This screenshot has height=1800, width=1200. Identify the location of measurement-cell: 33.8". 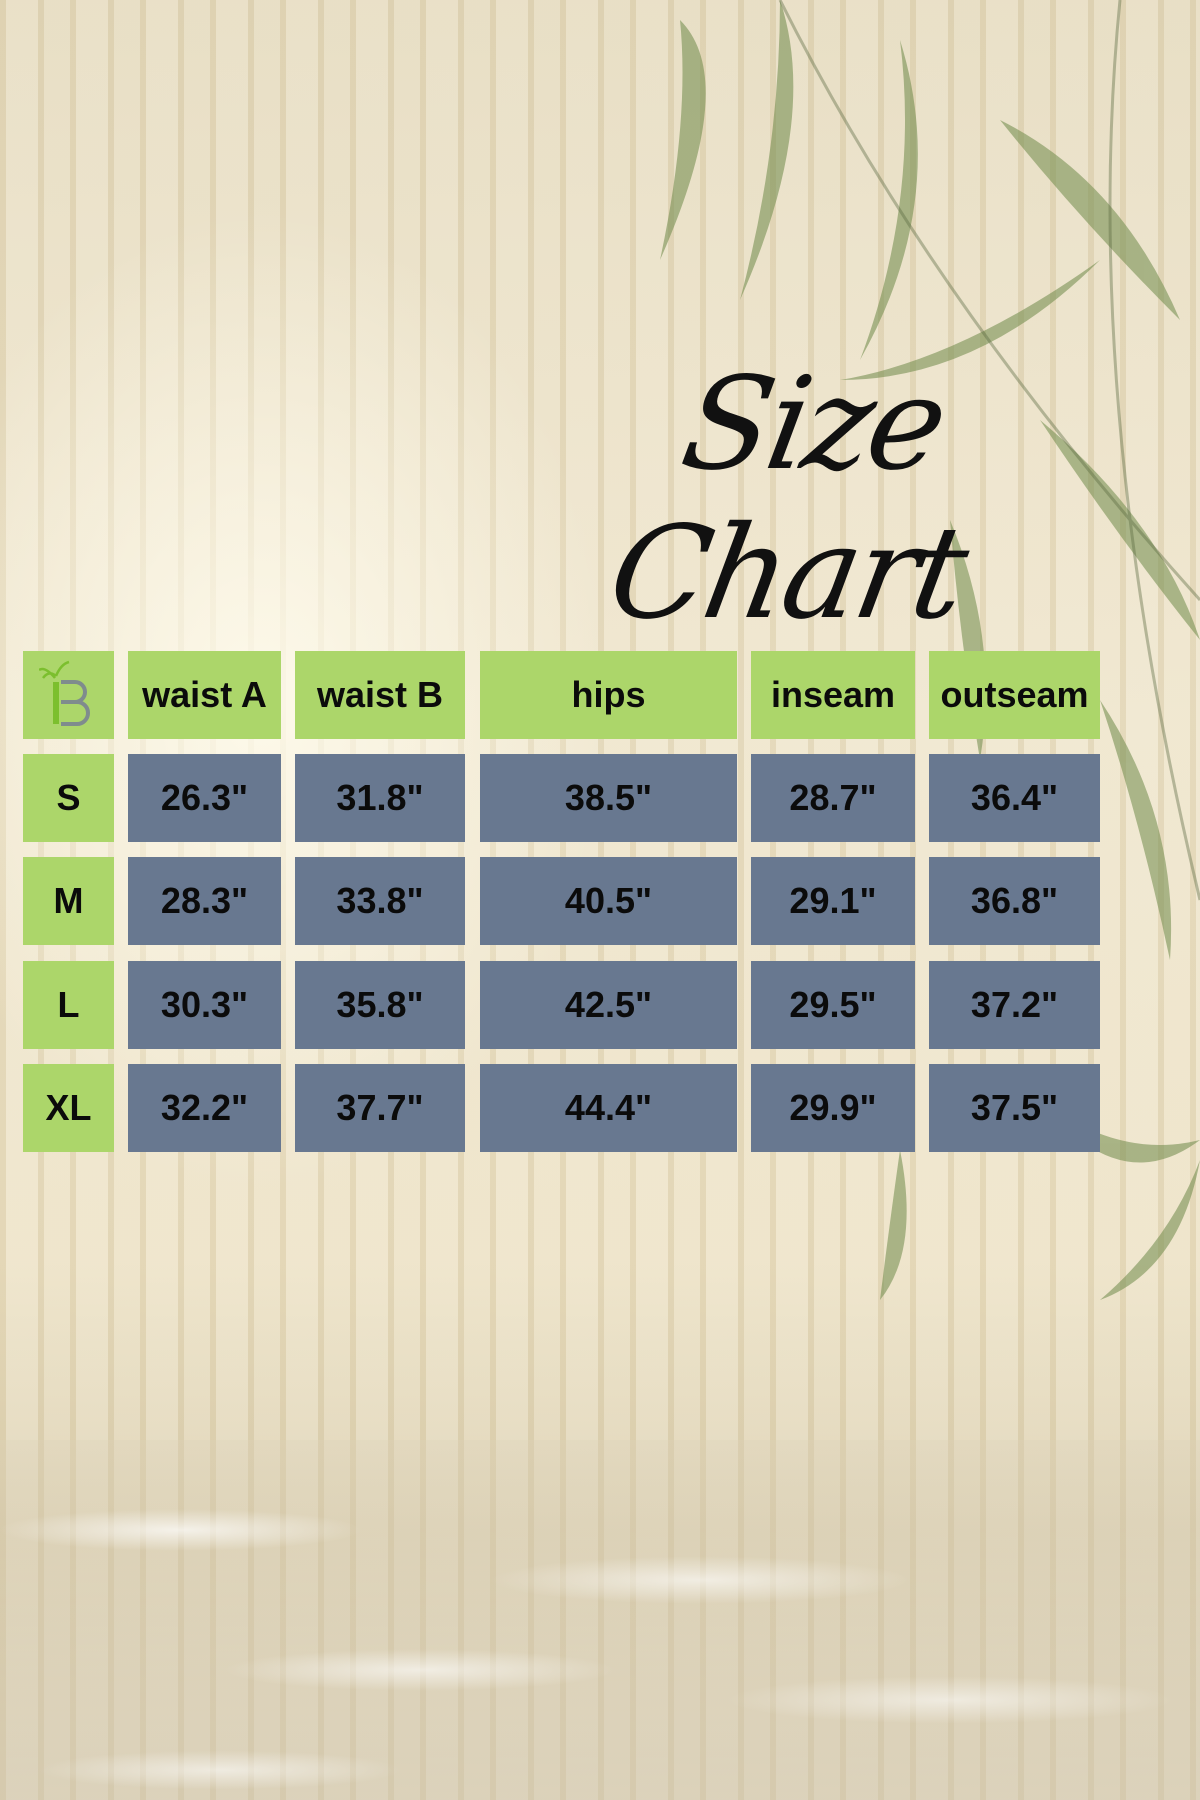
(380, 901).